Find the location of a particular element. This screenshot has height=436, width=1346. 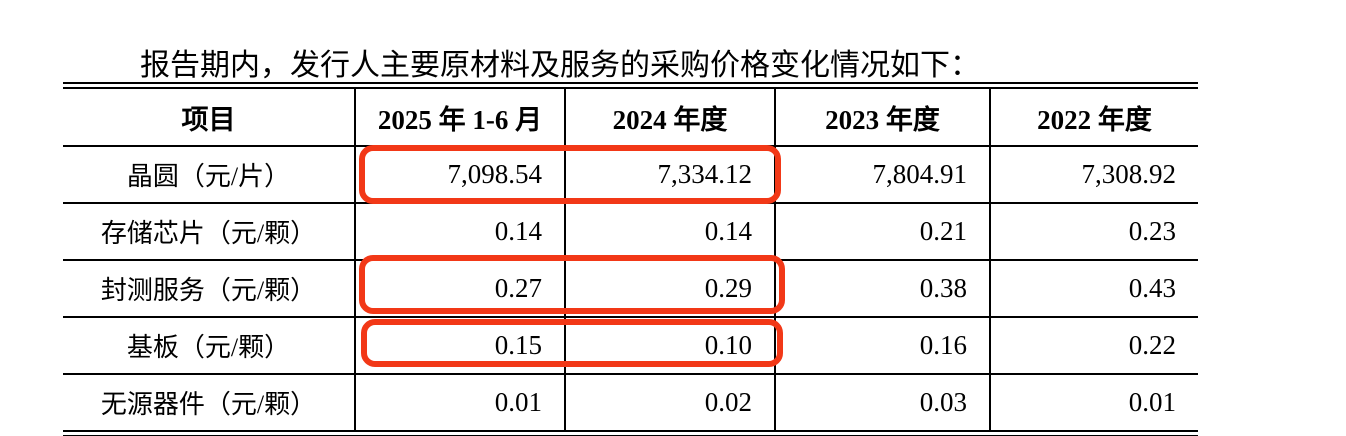

cell-substrate-2022: 0.22 is located at coordinates (1093, 346).